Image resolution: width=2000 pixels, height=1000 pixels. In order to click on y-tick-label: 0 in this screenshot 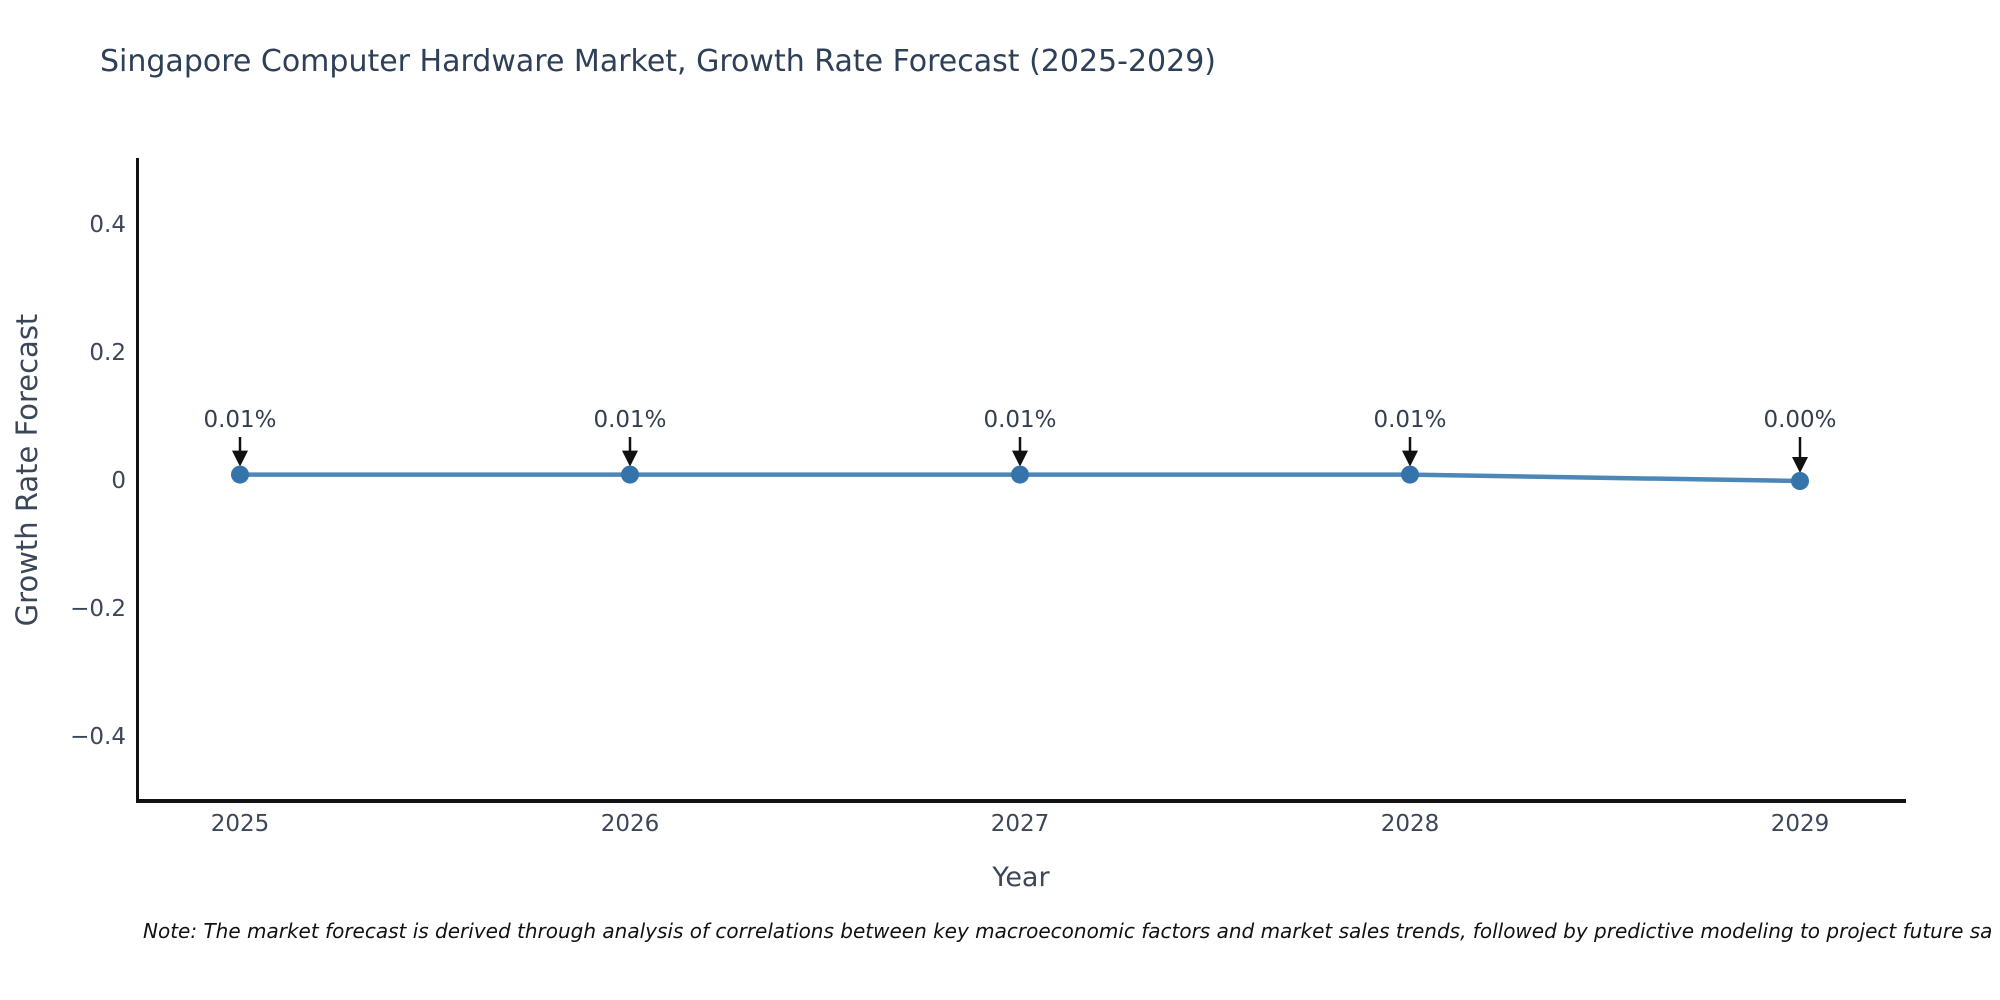, I will do `click(118, 481)`.